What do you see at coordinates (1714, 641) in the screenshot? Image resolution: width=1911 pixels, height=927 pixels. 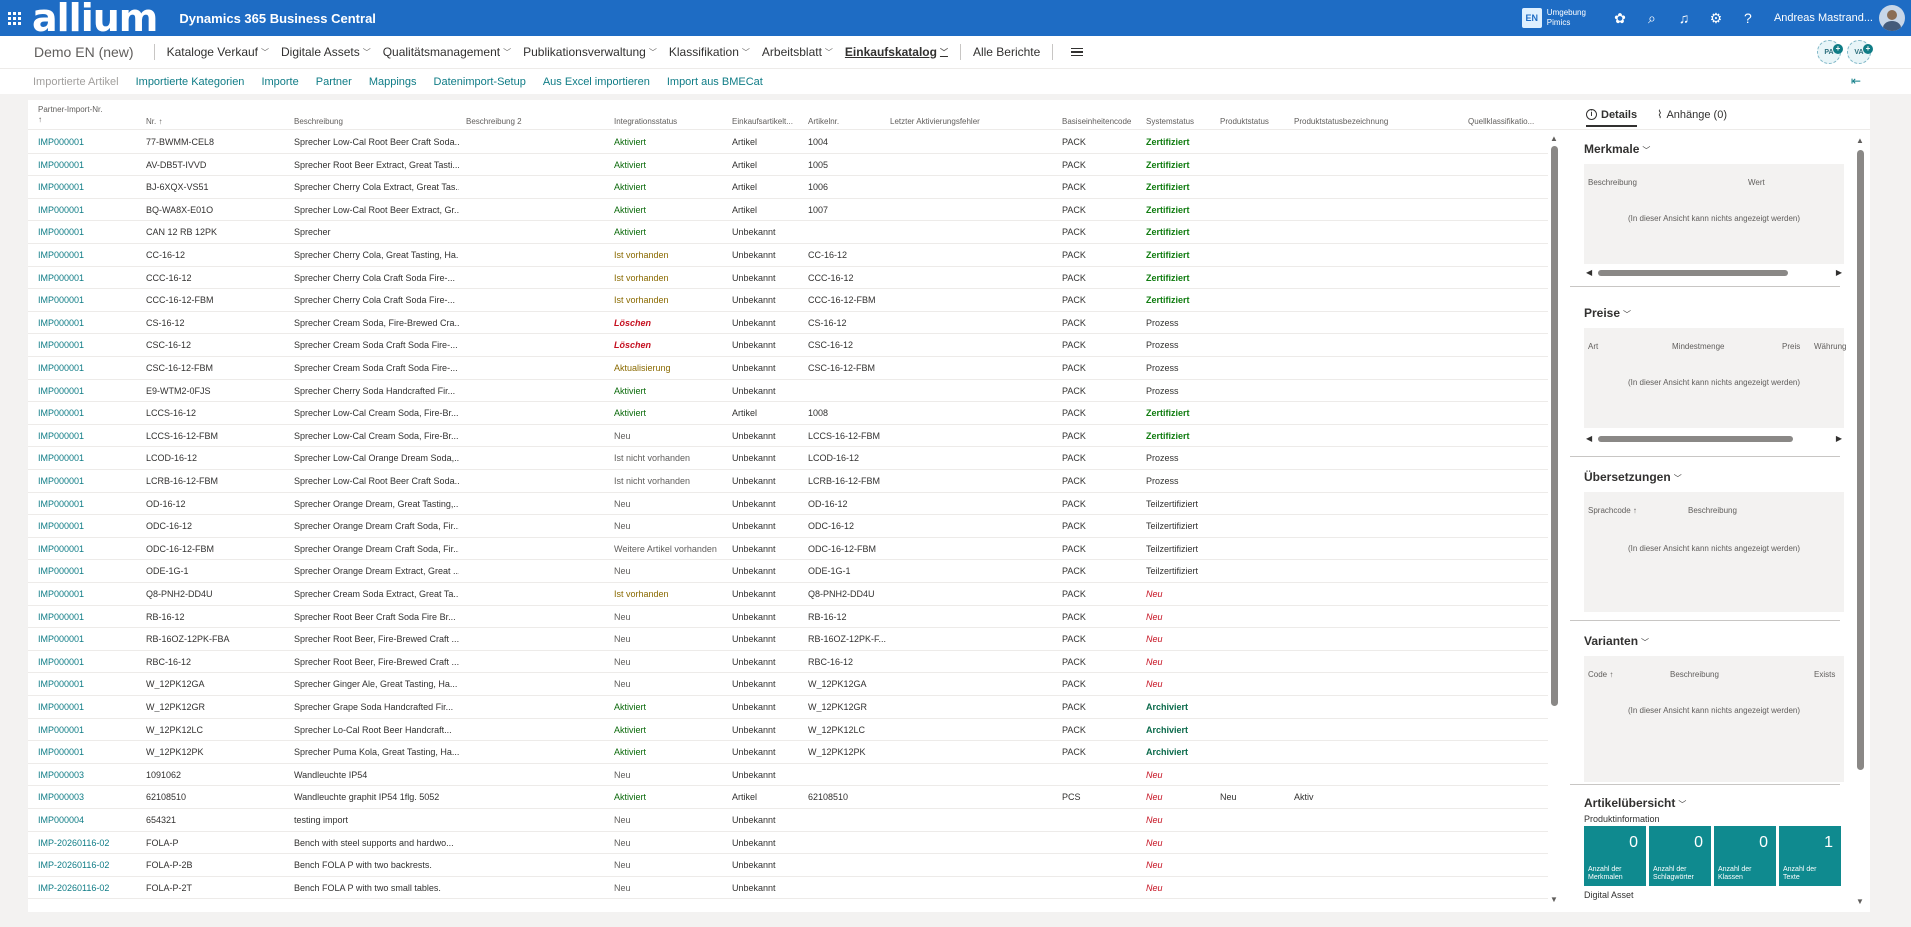 I see `section-title: Varianten ﹀` at bounding box center [1714, 641].